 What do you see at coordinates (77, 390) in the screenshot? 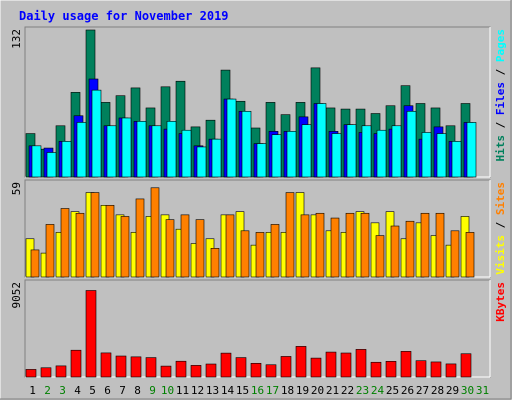
I see `x-tick-label-day-4: 4` at bounding box center [77, 390].